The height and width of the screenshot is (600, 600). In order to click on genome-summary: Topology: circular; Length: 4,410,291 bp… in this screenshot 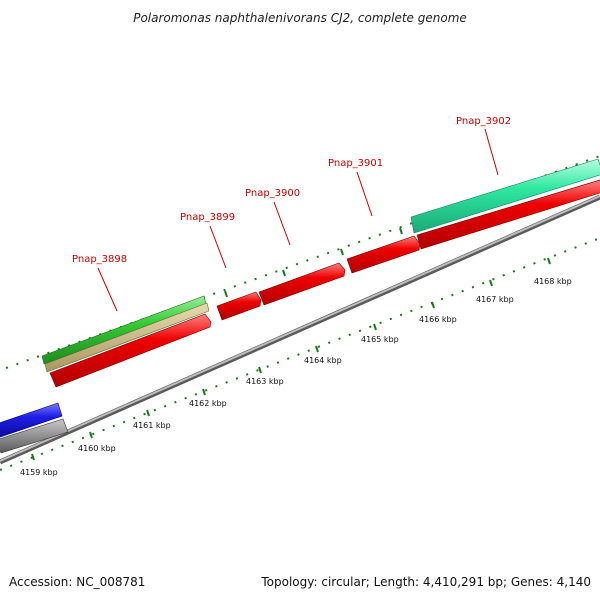, I will do `click(425, 582)`.